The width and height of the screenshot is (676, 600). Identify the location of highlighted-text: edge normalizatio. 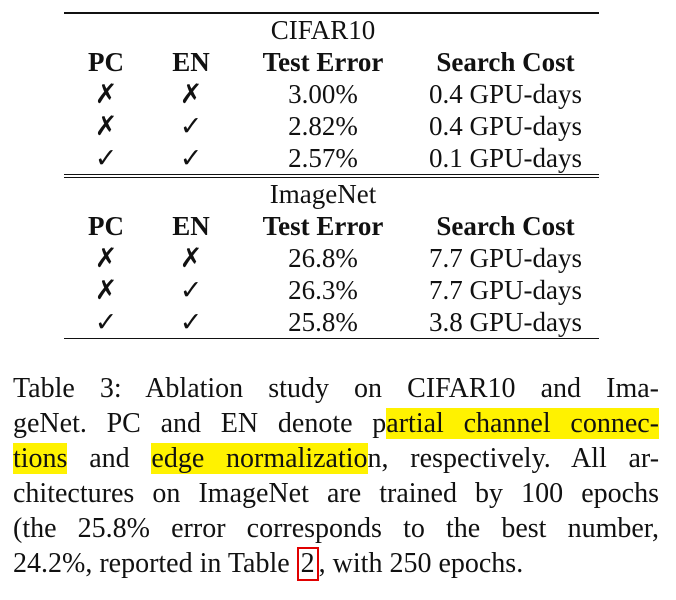
(259, 458).